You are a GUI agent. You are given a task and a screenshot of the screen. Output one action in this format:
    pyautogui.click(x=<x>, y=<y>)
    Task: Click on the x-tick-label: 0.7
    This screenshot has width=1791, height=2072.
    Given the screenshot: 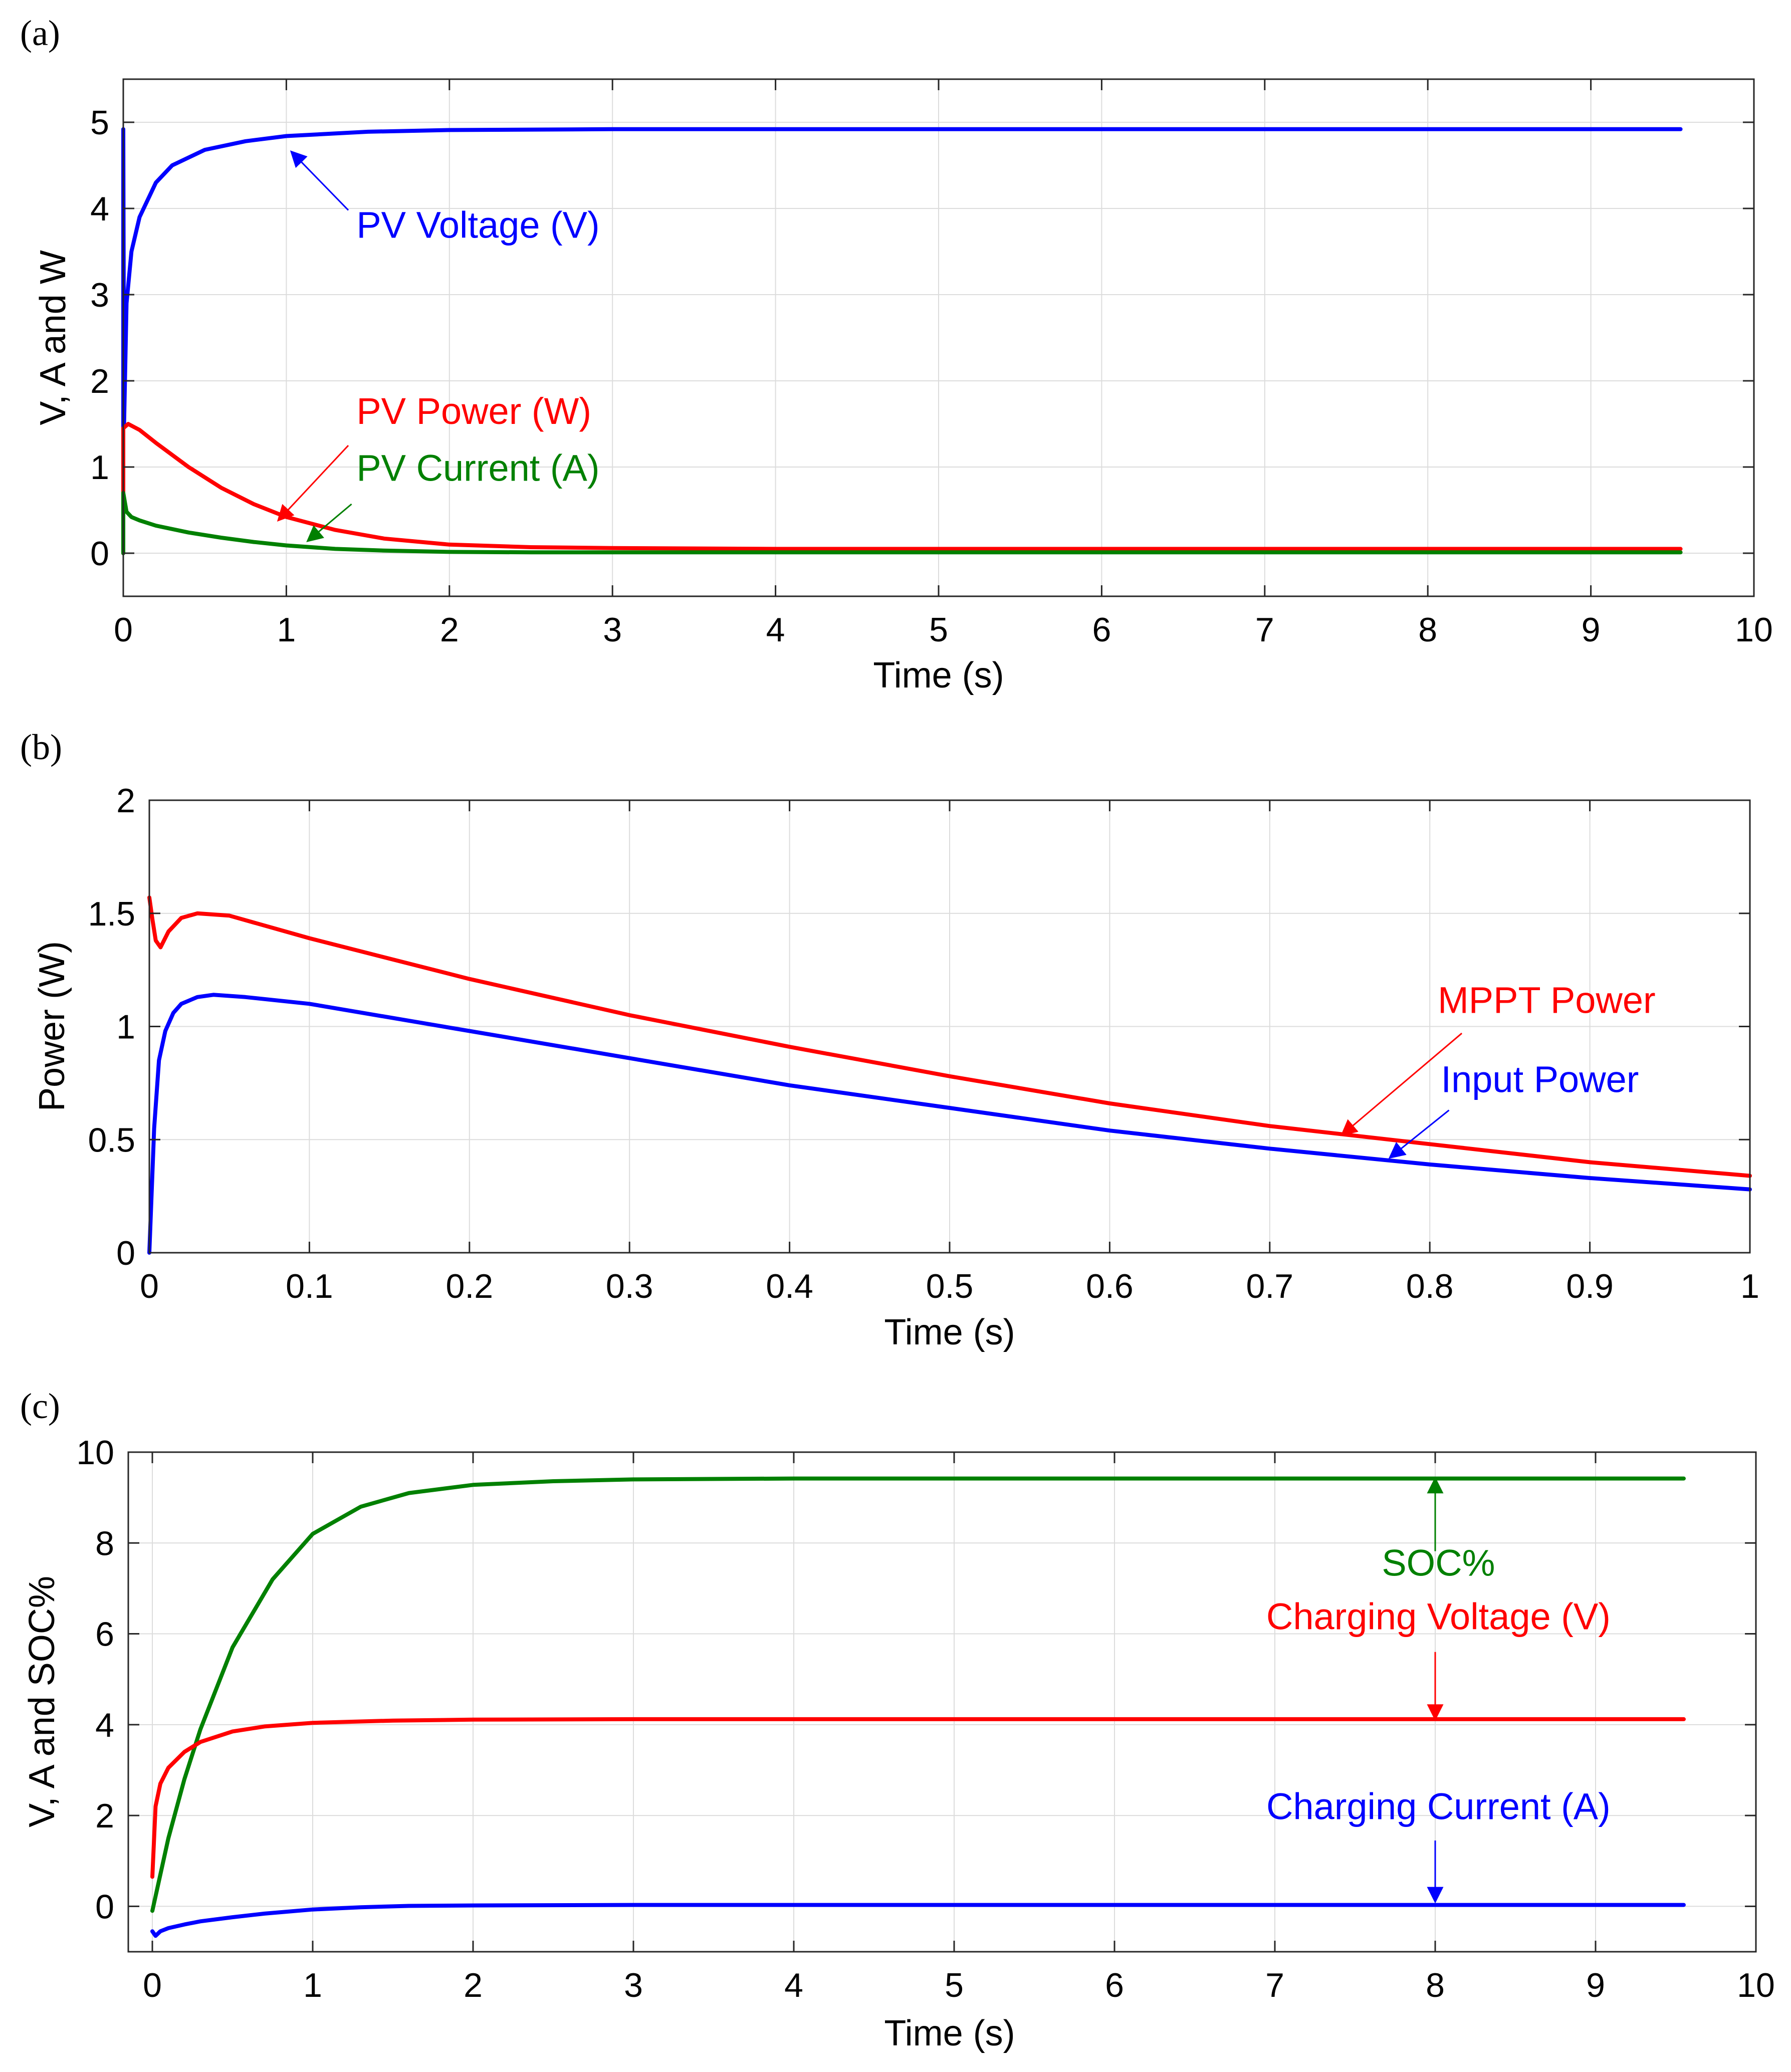 What is the action you would take?
    pyautogui.click(x=1270, y=1286)
    